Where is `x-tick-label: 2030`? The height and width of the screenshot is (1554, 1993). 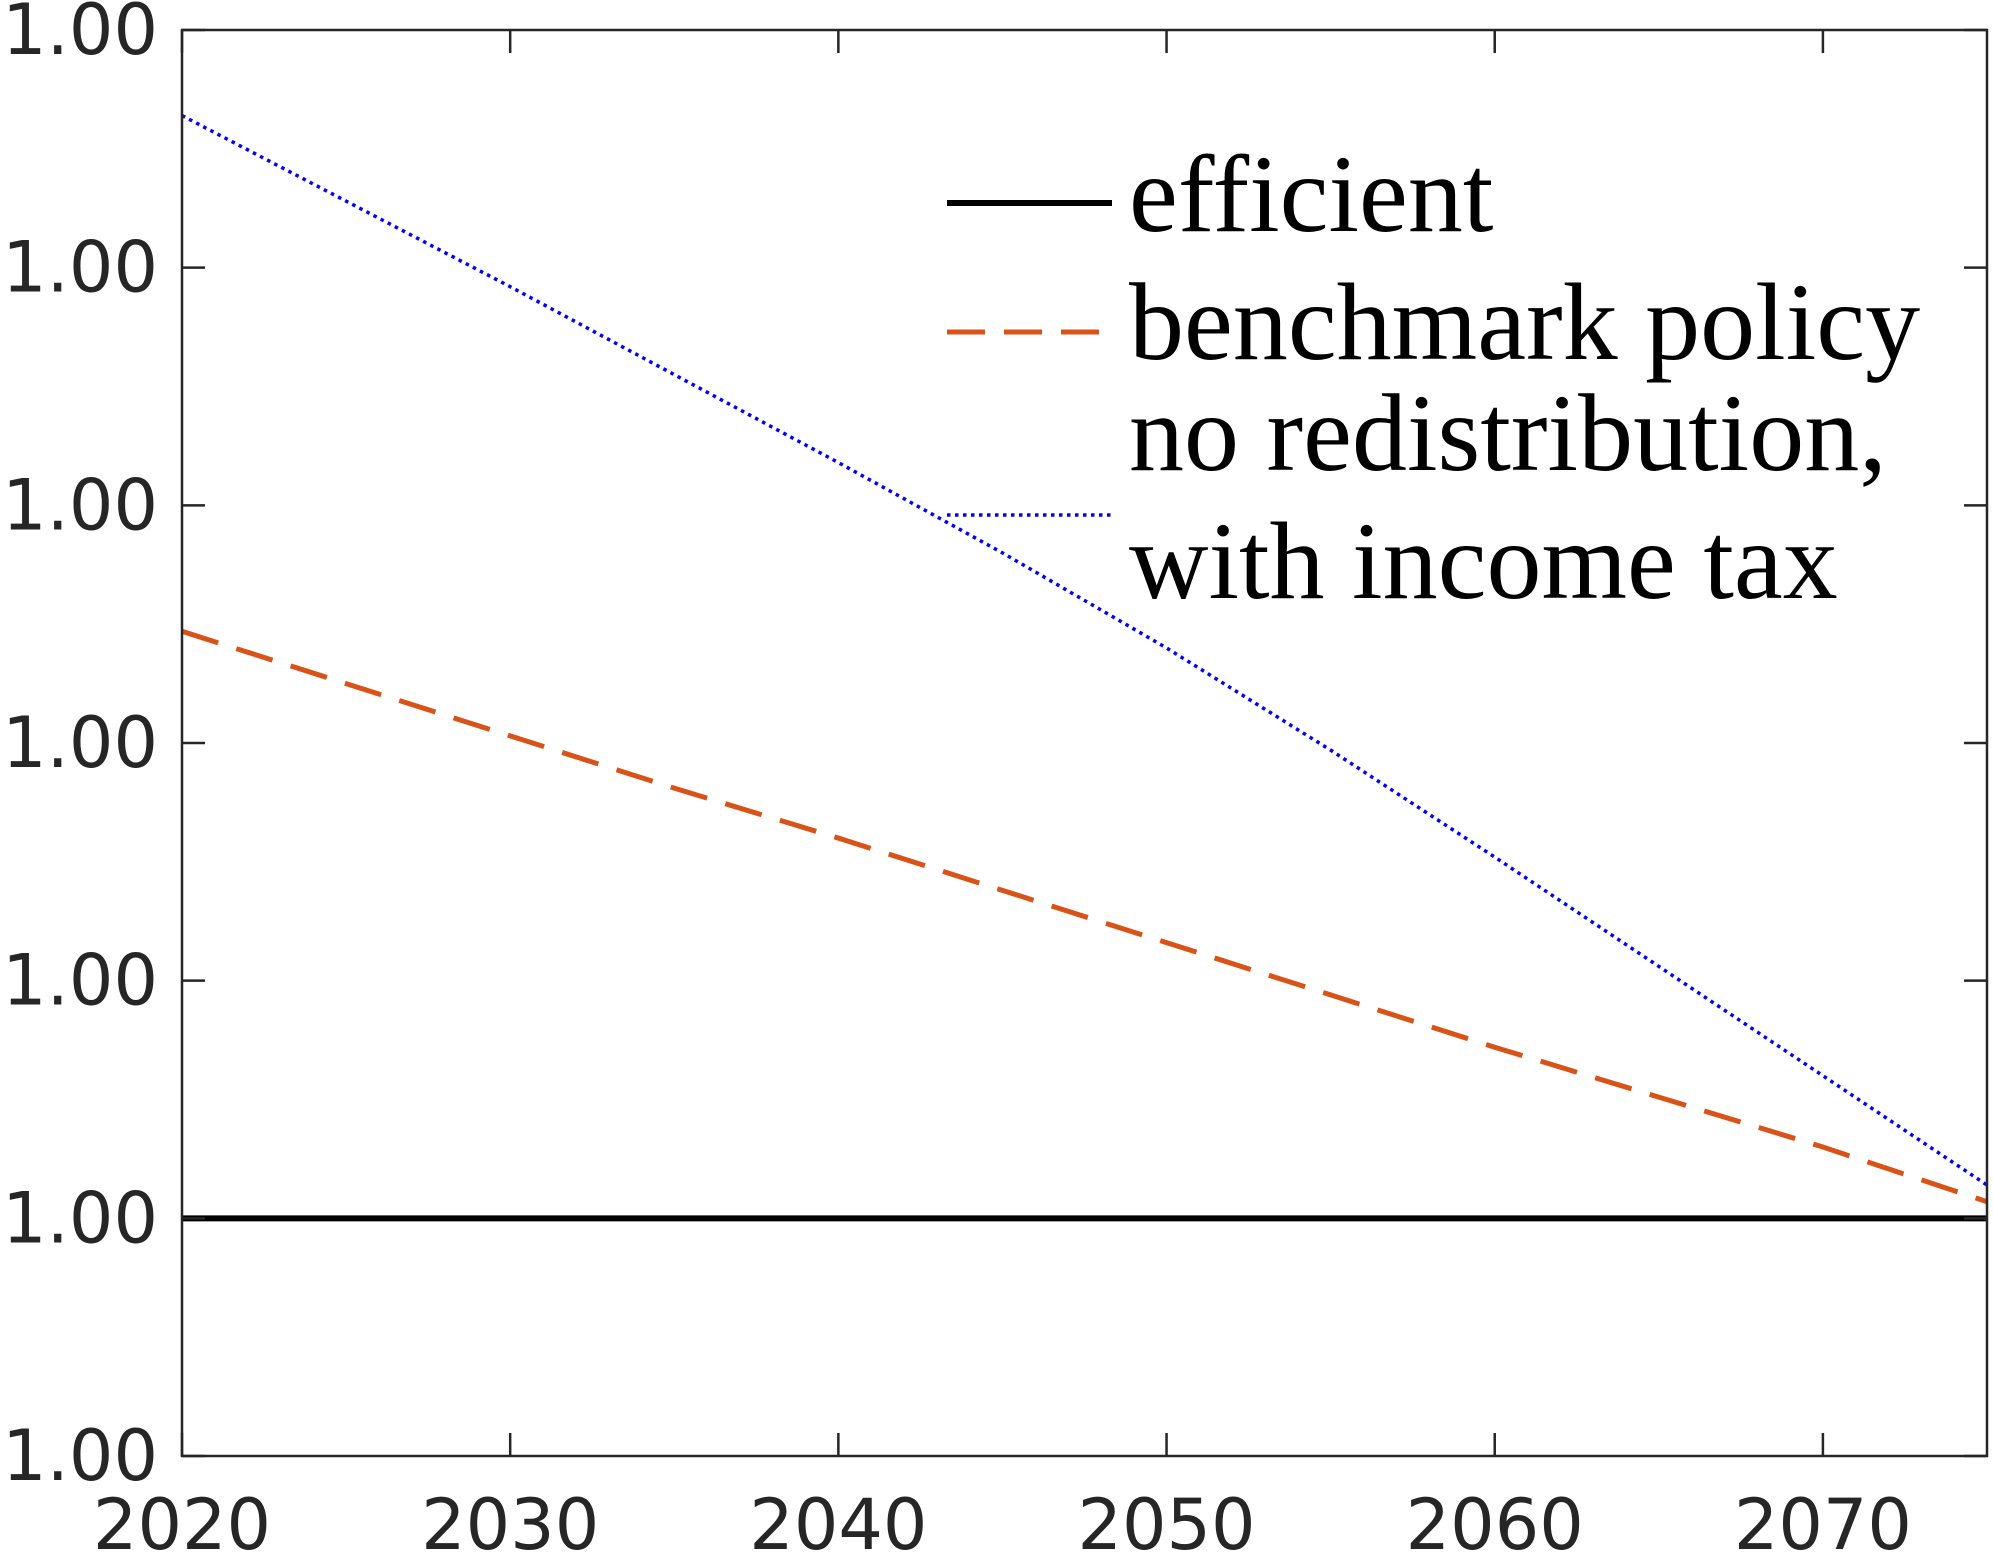 x-tick-label: 2030 is located at coordinates (510, 1519).